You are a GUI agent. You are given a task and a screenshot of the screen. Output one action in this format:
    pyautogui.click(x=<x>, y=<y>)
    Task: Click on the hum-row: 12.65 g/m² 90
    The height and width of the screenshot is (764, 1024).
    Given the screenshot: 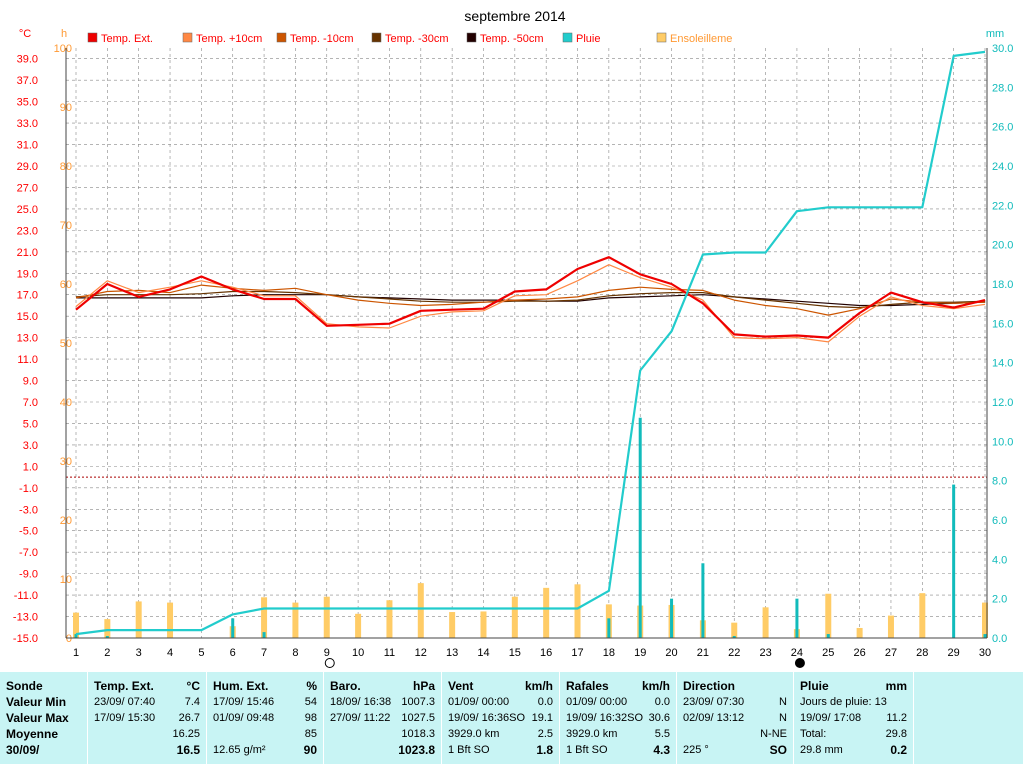 What is the action you would take?
    pyautogui.click(x=265, y=750)
    